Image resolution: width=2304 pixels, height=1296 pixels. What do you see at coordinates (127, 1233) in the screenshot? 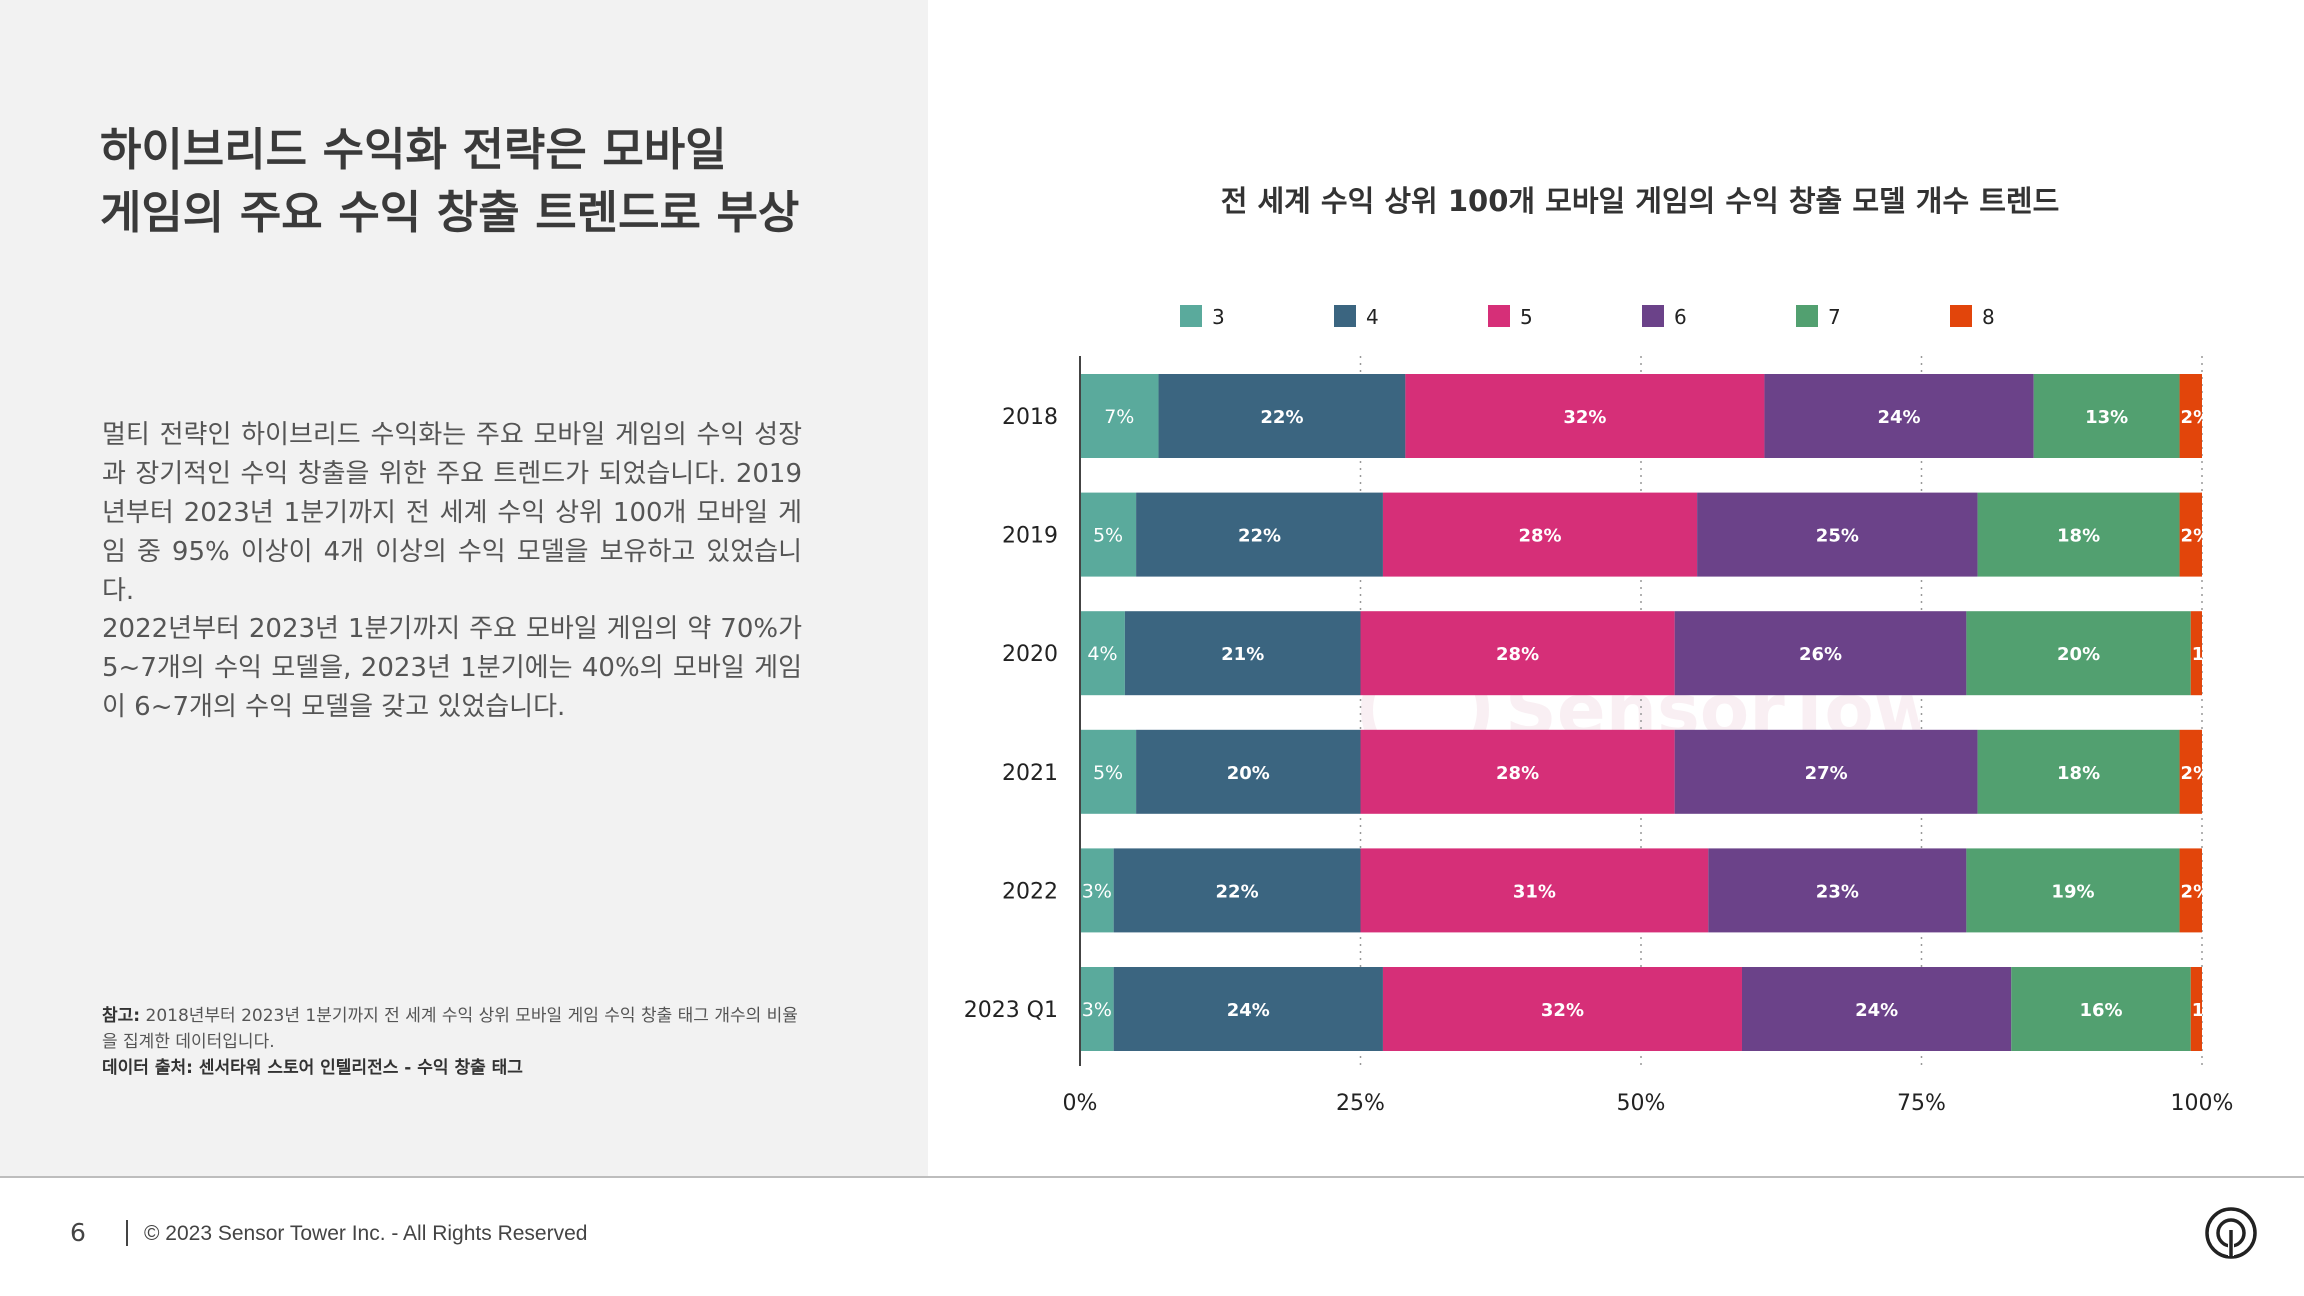
I see `page-number-separator` at bounding box center [127, 1233].